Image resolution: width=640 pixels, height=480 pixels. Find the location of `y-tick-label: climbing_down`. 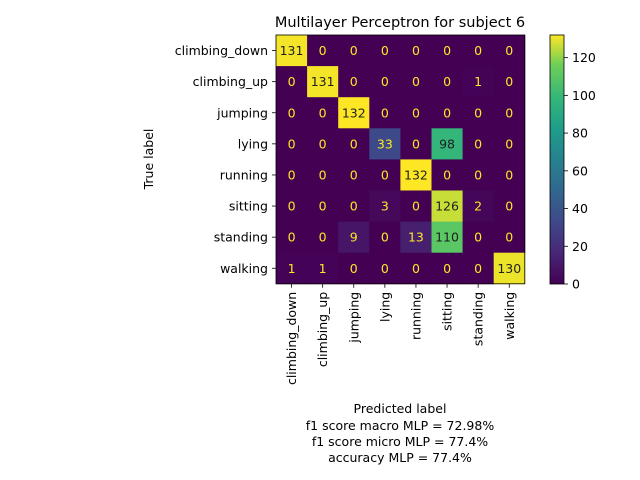

y-tick-label: climbing_down is located at coordinates (221, 50).